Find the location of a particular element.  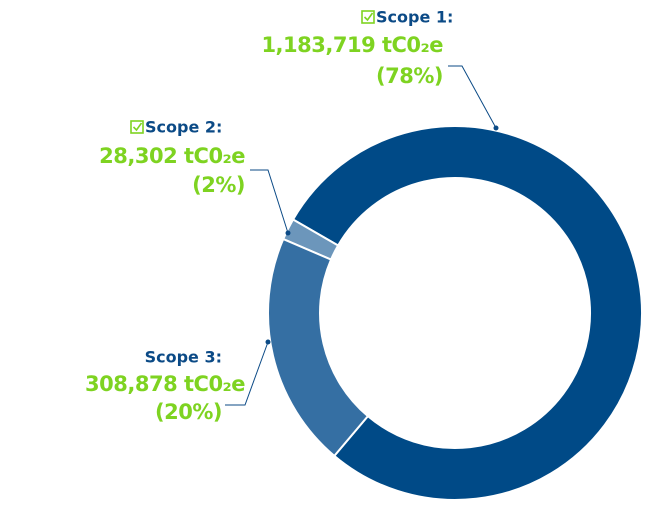

value-label: 28,302 tC0₂e is located at coordinates (172, 156).